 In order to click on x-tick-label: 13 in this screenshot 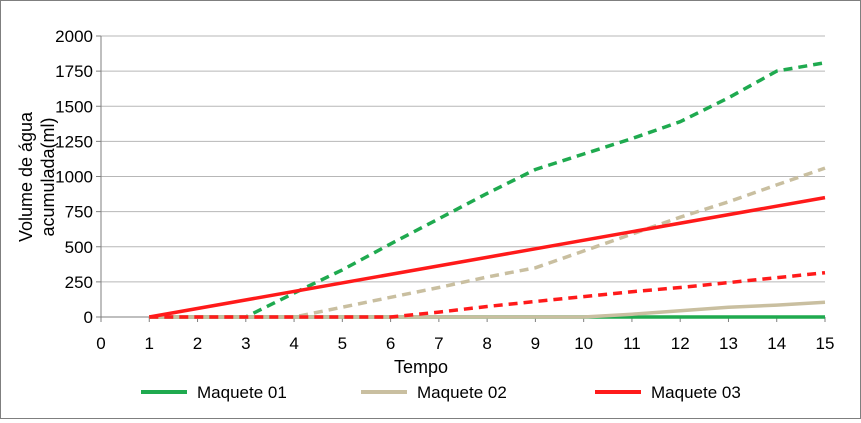, I will do `click(728, 343)`.